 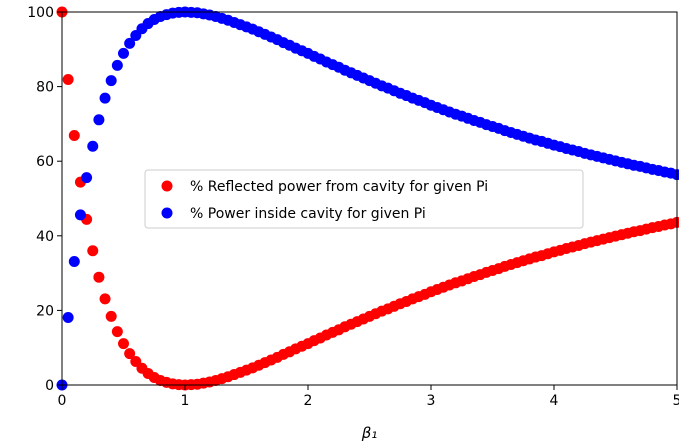 I want to click on x-tick-label: 0, so click(x=62, y=401).